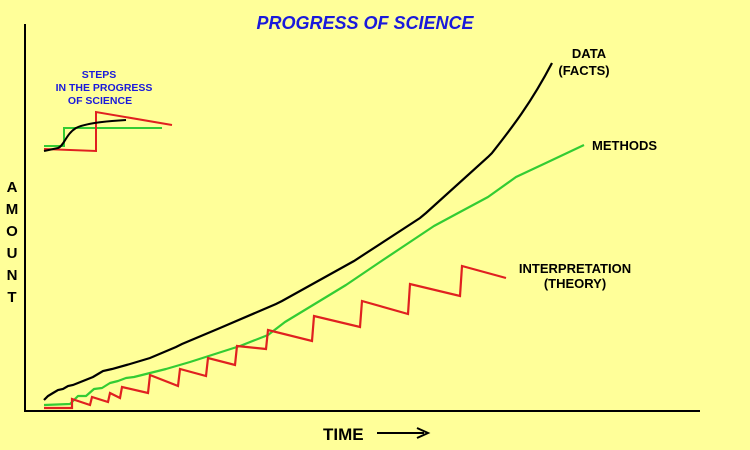  I want to click on inset-interpretation-line, so click(108, 131).